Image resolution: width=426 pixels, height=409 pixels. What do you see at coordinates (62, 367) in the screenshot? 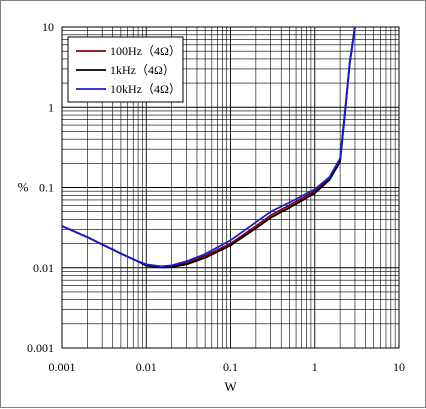
I see `x-tick-label: 0.001` at bounding box center [62, 367].